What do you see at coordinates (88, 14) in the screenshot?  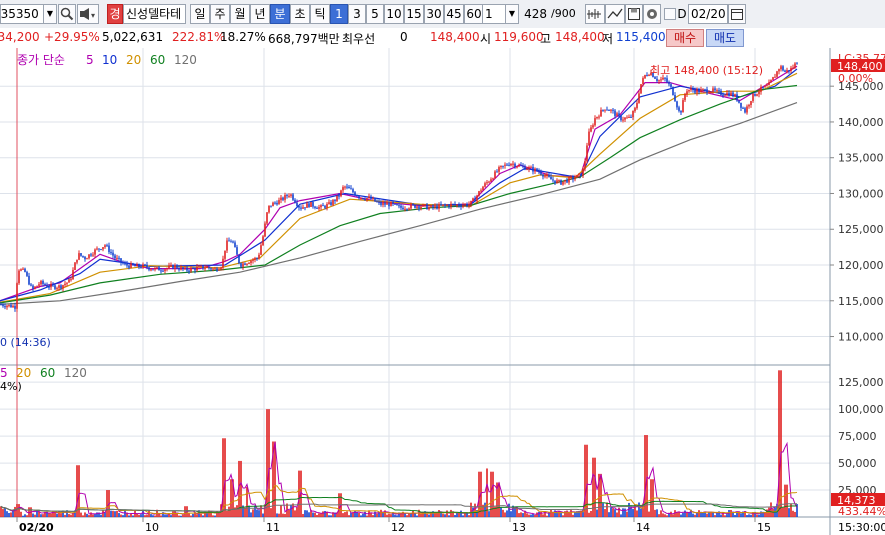 I see `speaker-icon: ▾` at bounding box center [88, 14].